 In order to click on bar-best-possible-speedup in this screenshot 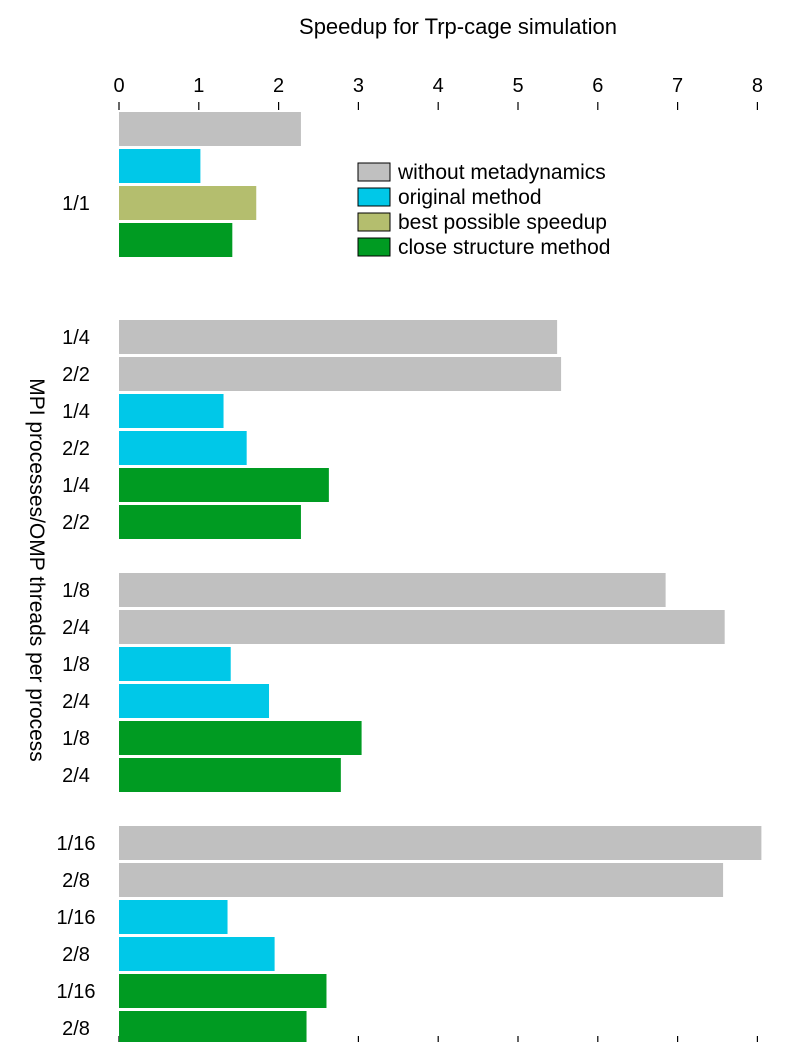, I will do `click(188, 203)`.